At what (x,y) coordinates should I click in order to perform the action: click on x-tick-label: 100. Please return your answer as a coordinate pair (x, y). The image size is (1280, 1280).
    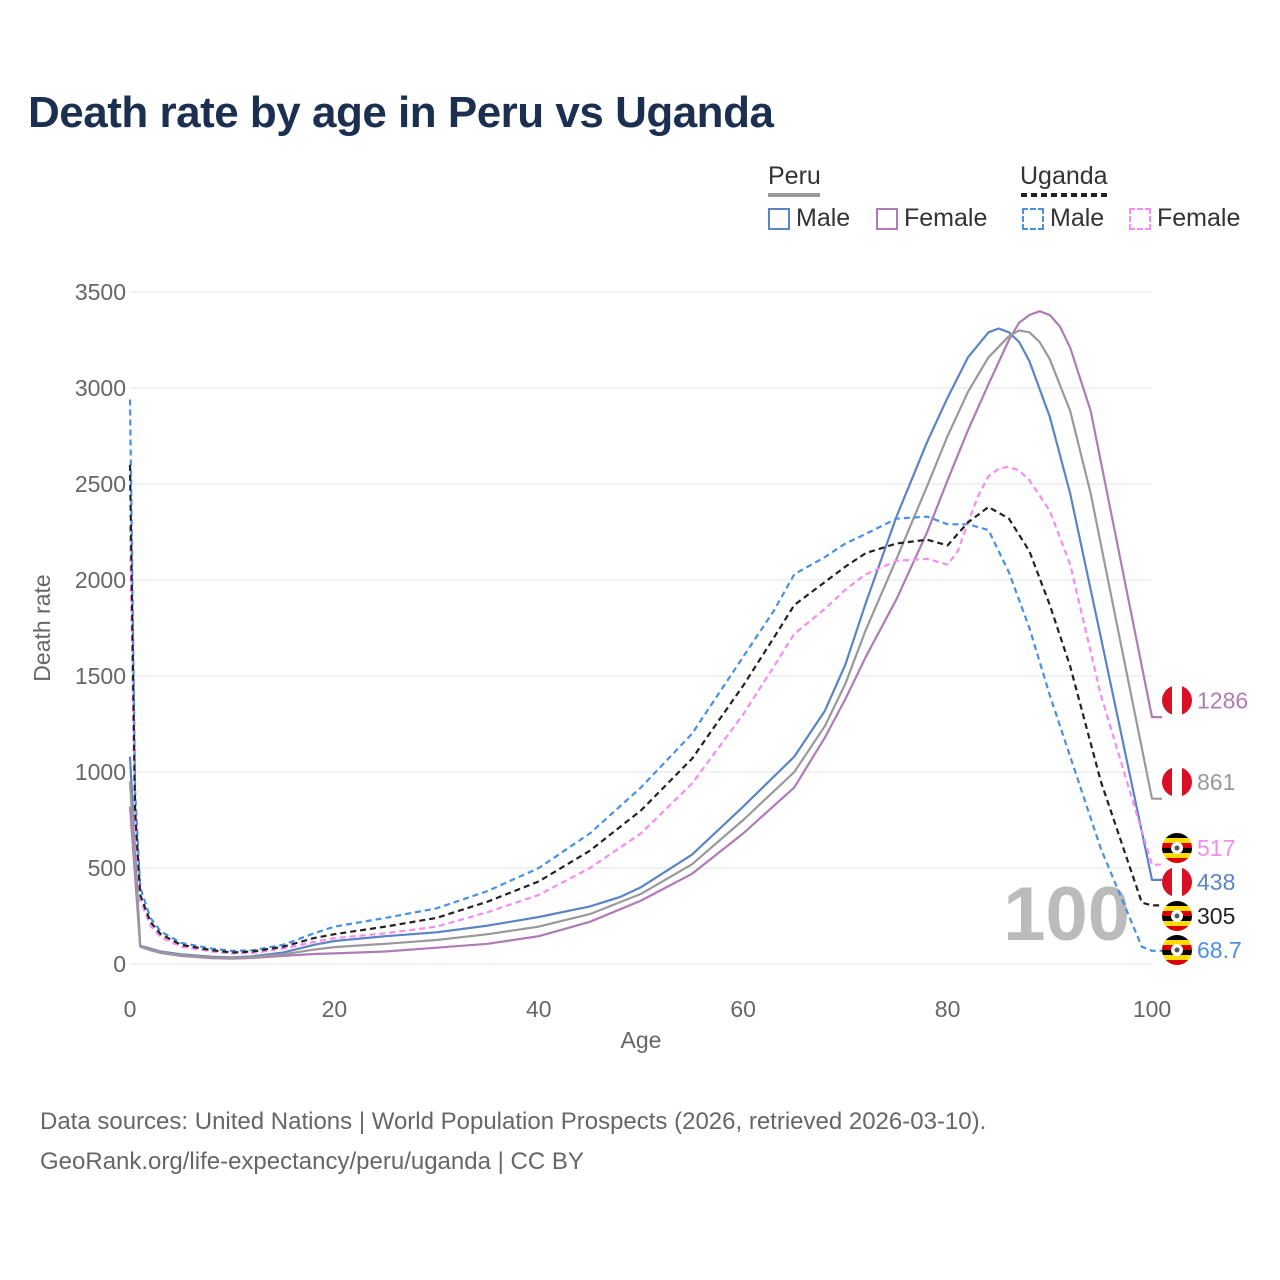
    Looking at the image, I should click on (1152, 1009).